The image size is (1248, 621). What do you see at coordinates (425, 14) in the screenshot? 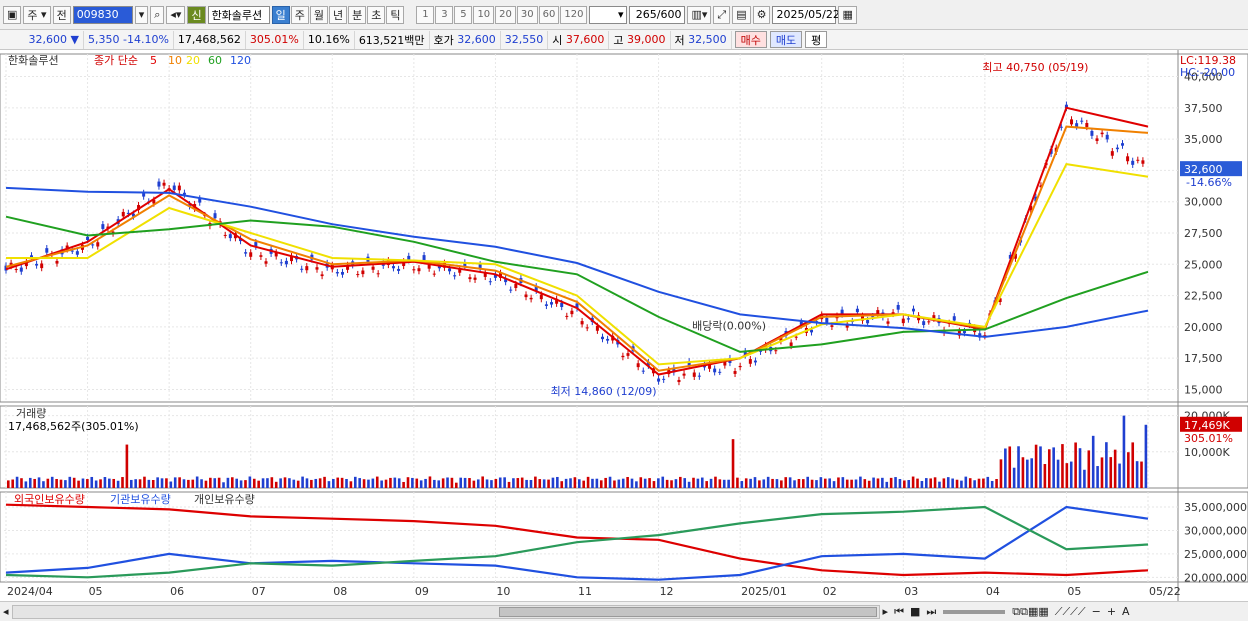
I see `interval-button: 1` at bounding box center [425, 14].